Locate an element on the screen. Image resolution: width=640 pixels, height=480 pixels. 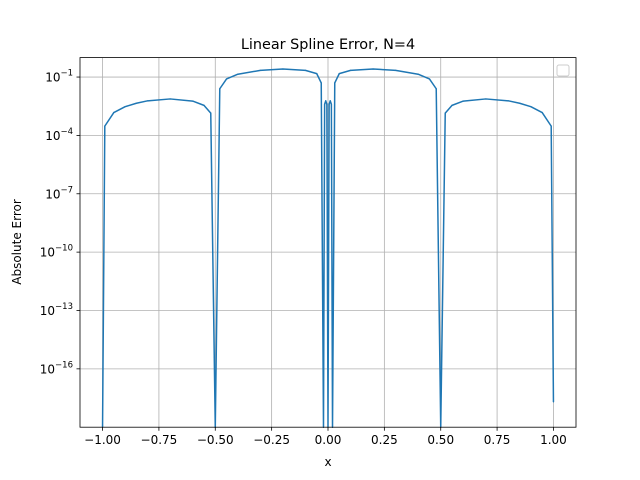
x-tick-label: 1.00 is located at coordinates (553, 440).